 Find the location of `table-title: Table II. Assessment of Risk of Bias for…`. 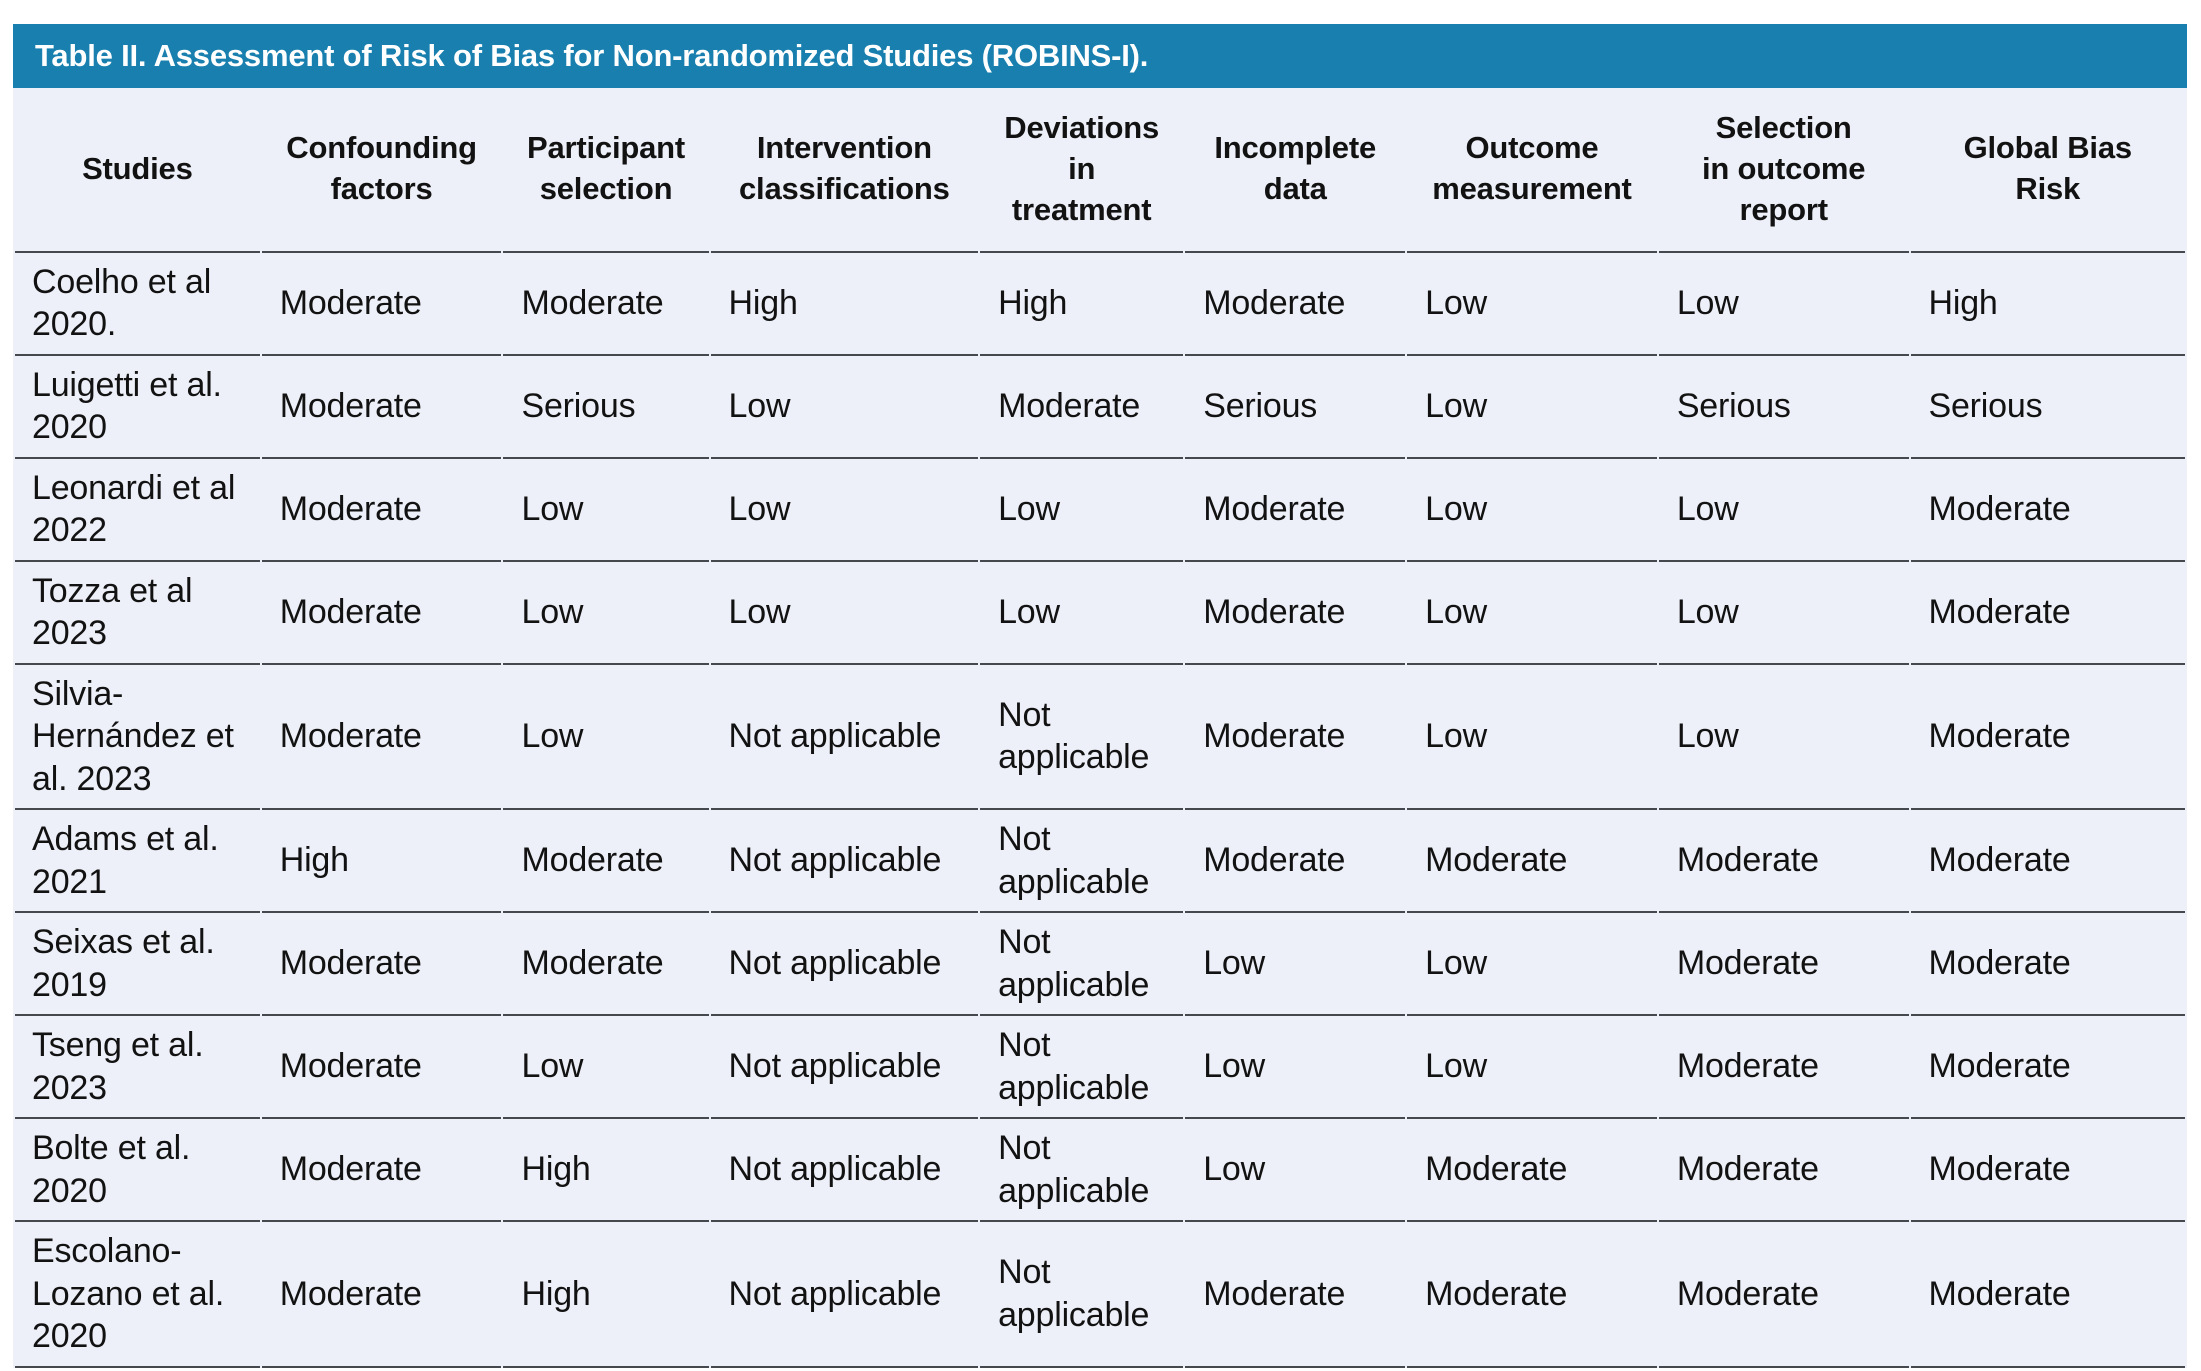

table-title: Table II. Assessment of Risk of Bias for… is located at coordinates (592, 55).